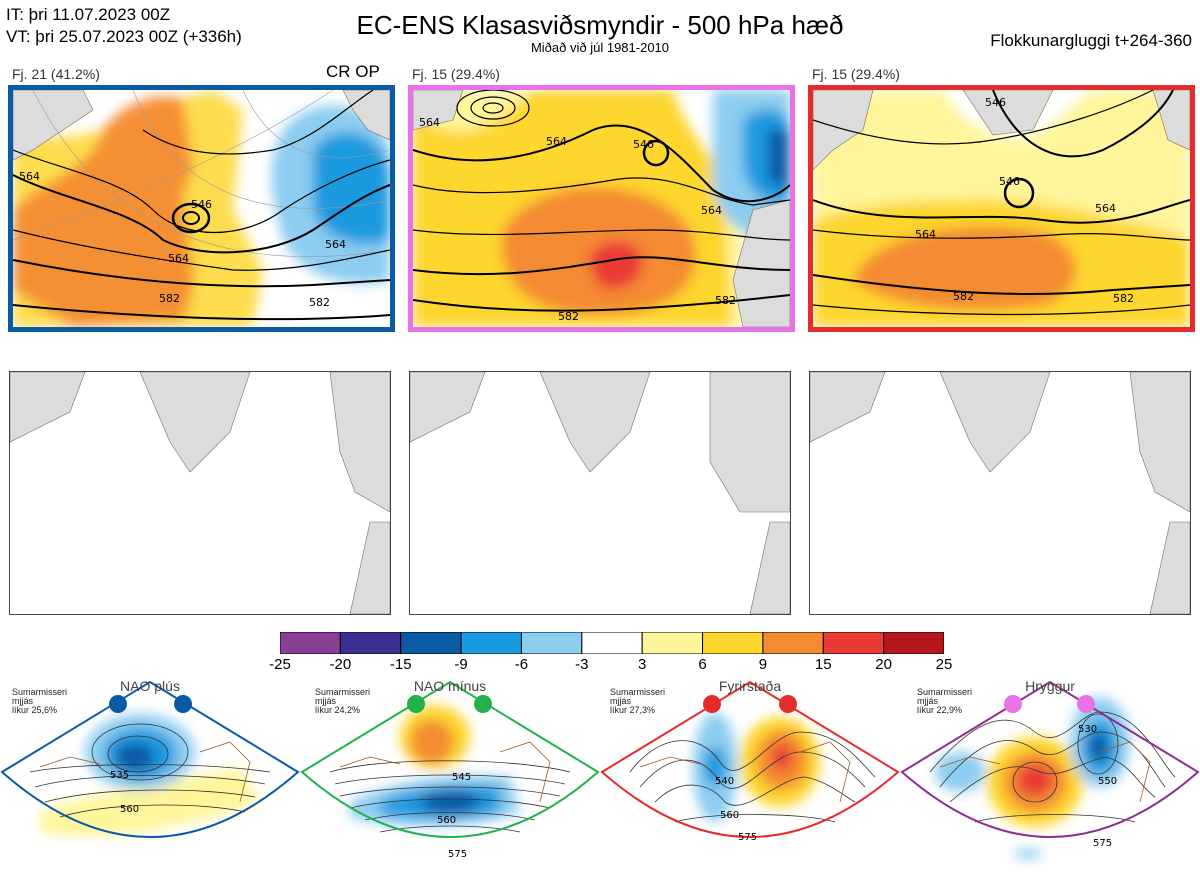 This screenshot has width=1200, height=876. What do you see at coordinates (702, 664) in the screenshot?
I see `colorbar-tick-label: 6` at bounding box center [702, 664].